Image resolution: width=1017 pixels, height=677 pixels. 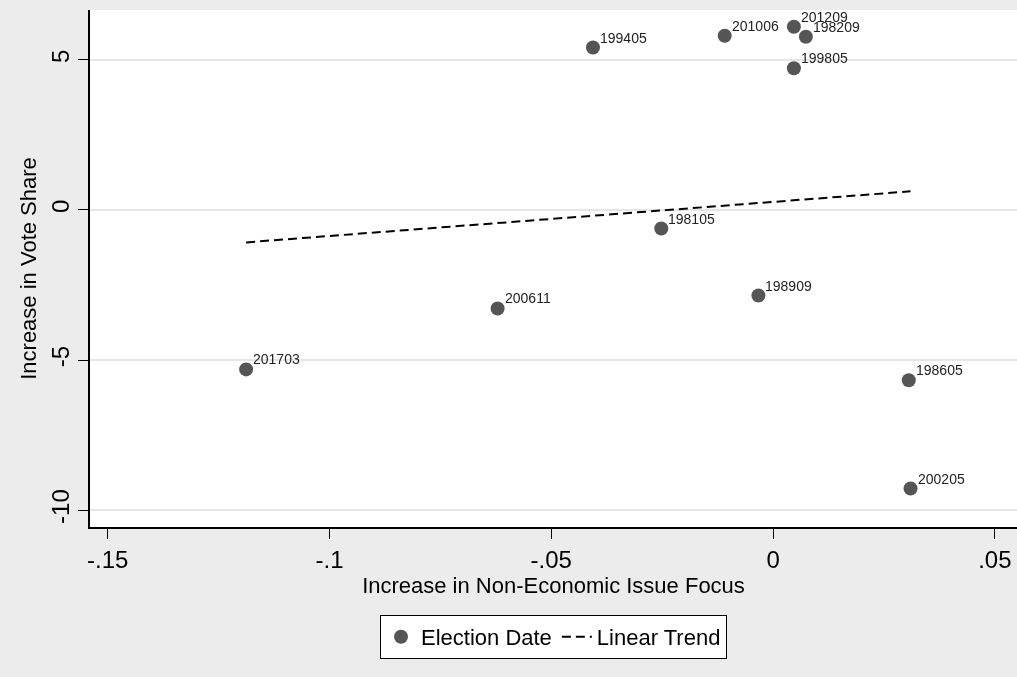 What do you see at coordinates (941, 479) in the screenshot?
I see `annotation: 200205` at bounding box center [941, 479].